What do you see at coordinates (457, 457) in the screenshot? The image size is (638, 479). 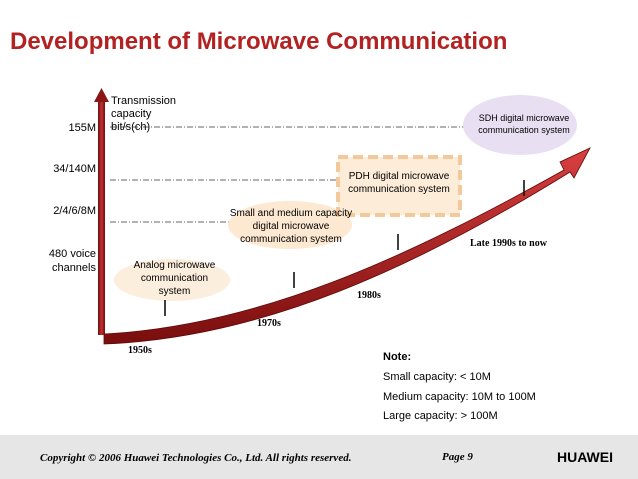 I see `page-number: Page 9` at bounding box center [457, 457].